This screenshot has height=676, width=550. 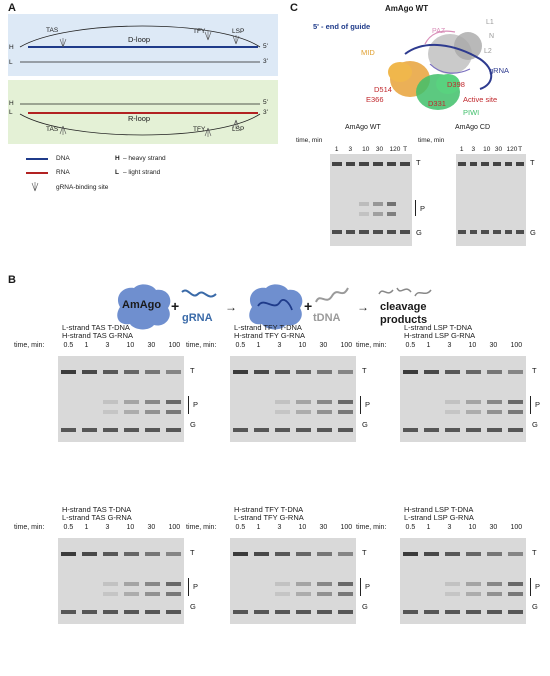 What do you see at coordinates (11, 62) in the screenshot?
I see `strand-l-top: L` at bounding box center [11, 62].